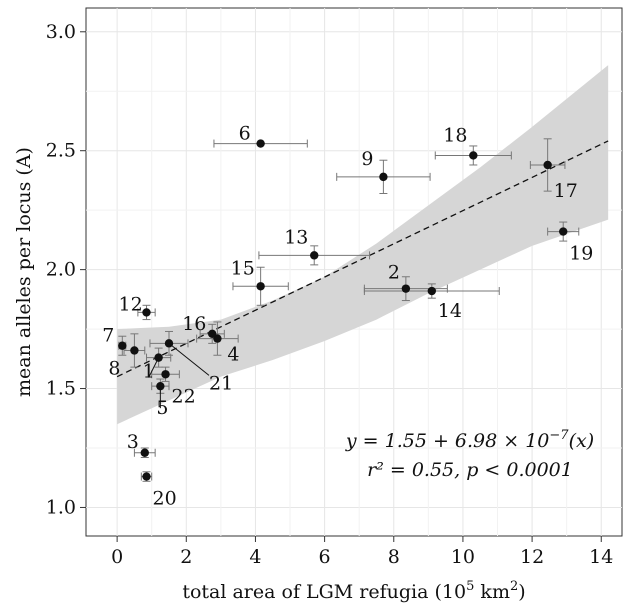 The image size is (628, 607). I want to click on y-tick-label: 2.0, so click(61, 270).